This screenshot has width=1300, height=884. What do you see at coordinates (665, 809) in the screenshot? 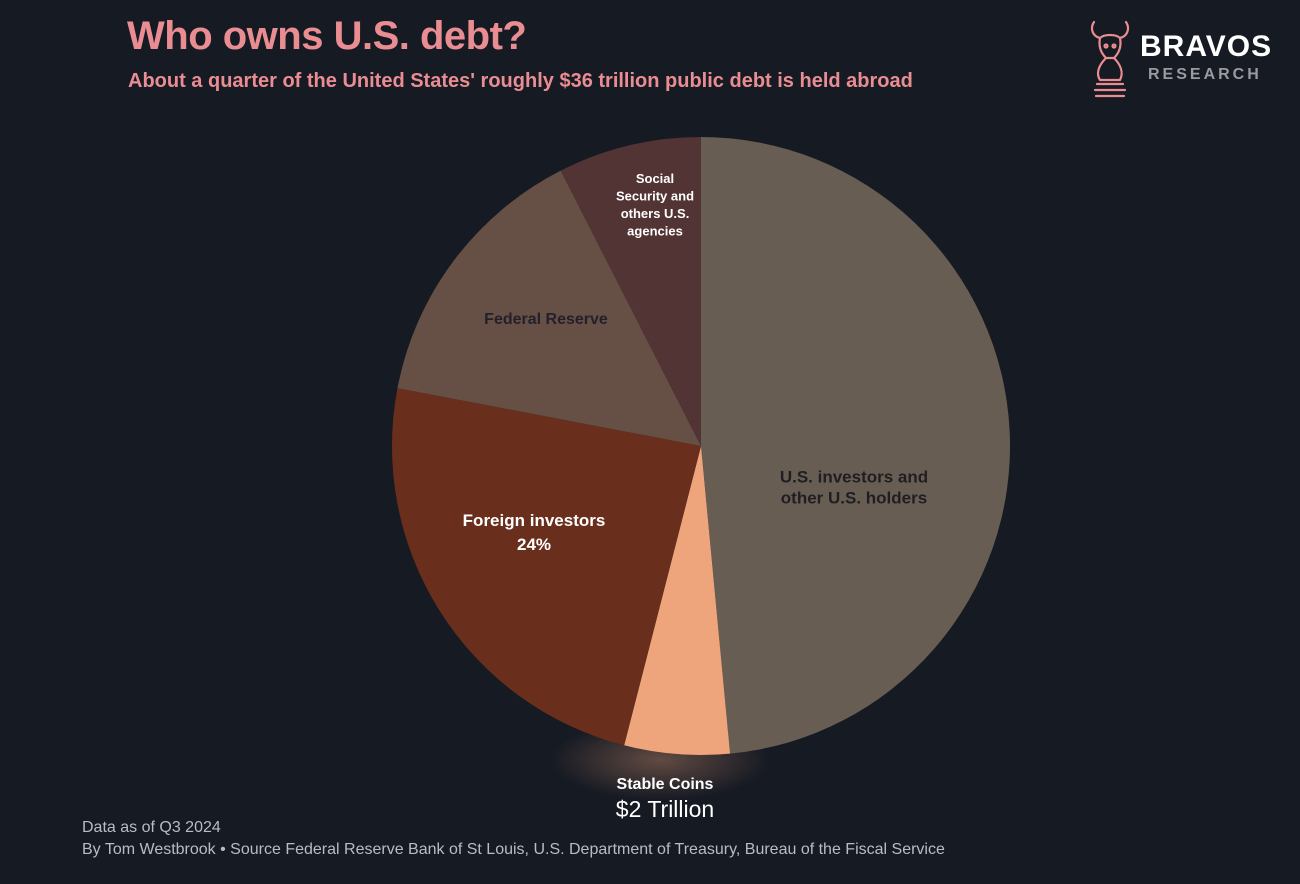
I see `stable-coins-callout-value: $2 Trillion` at bounding box center [665, 809].